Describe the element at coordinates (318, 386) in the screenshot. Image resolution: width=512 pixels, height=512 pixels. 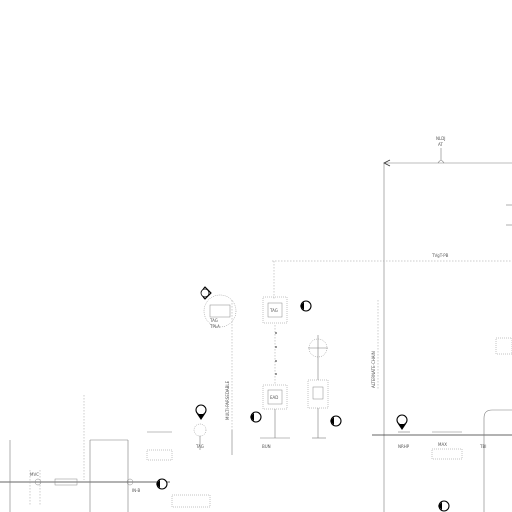
I see `right-pump-assembly` at that location.